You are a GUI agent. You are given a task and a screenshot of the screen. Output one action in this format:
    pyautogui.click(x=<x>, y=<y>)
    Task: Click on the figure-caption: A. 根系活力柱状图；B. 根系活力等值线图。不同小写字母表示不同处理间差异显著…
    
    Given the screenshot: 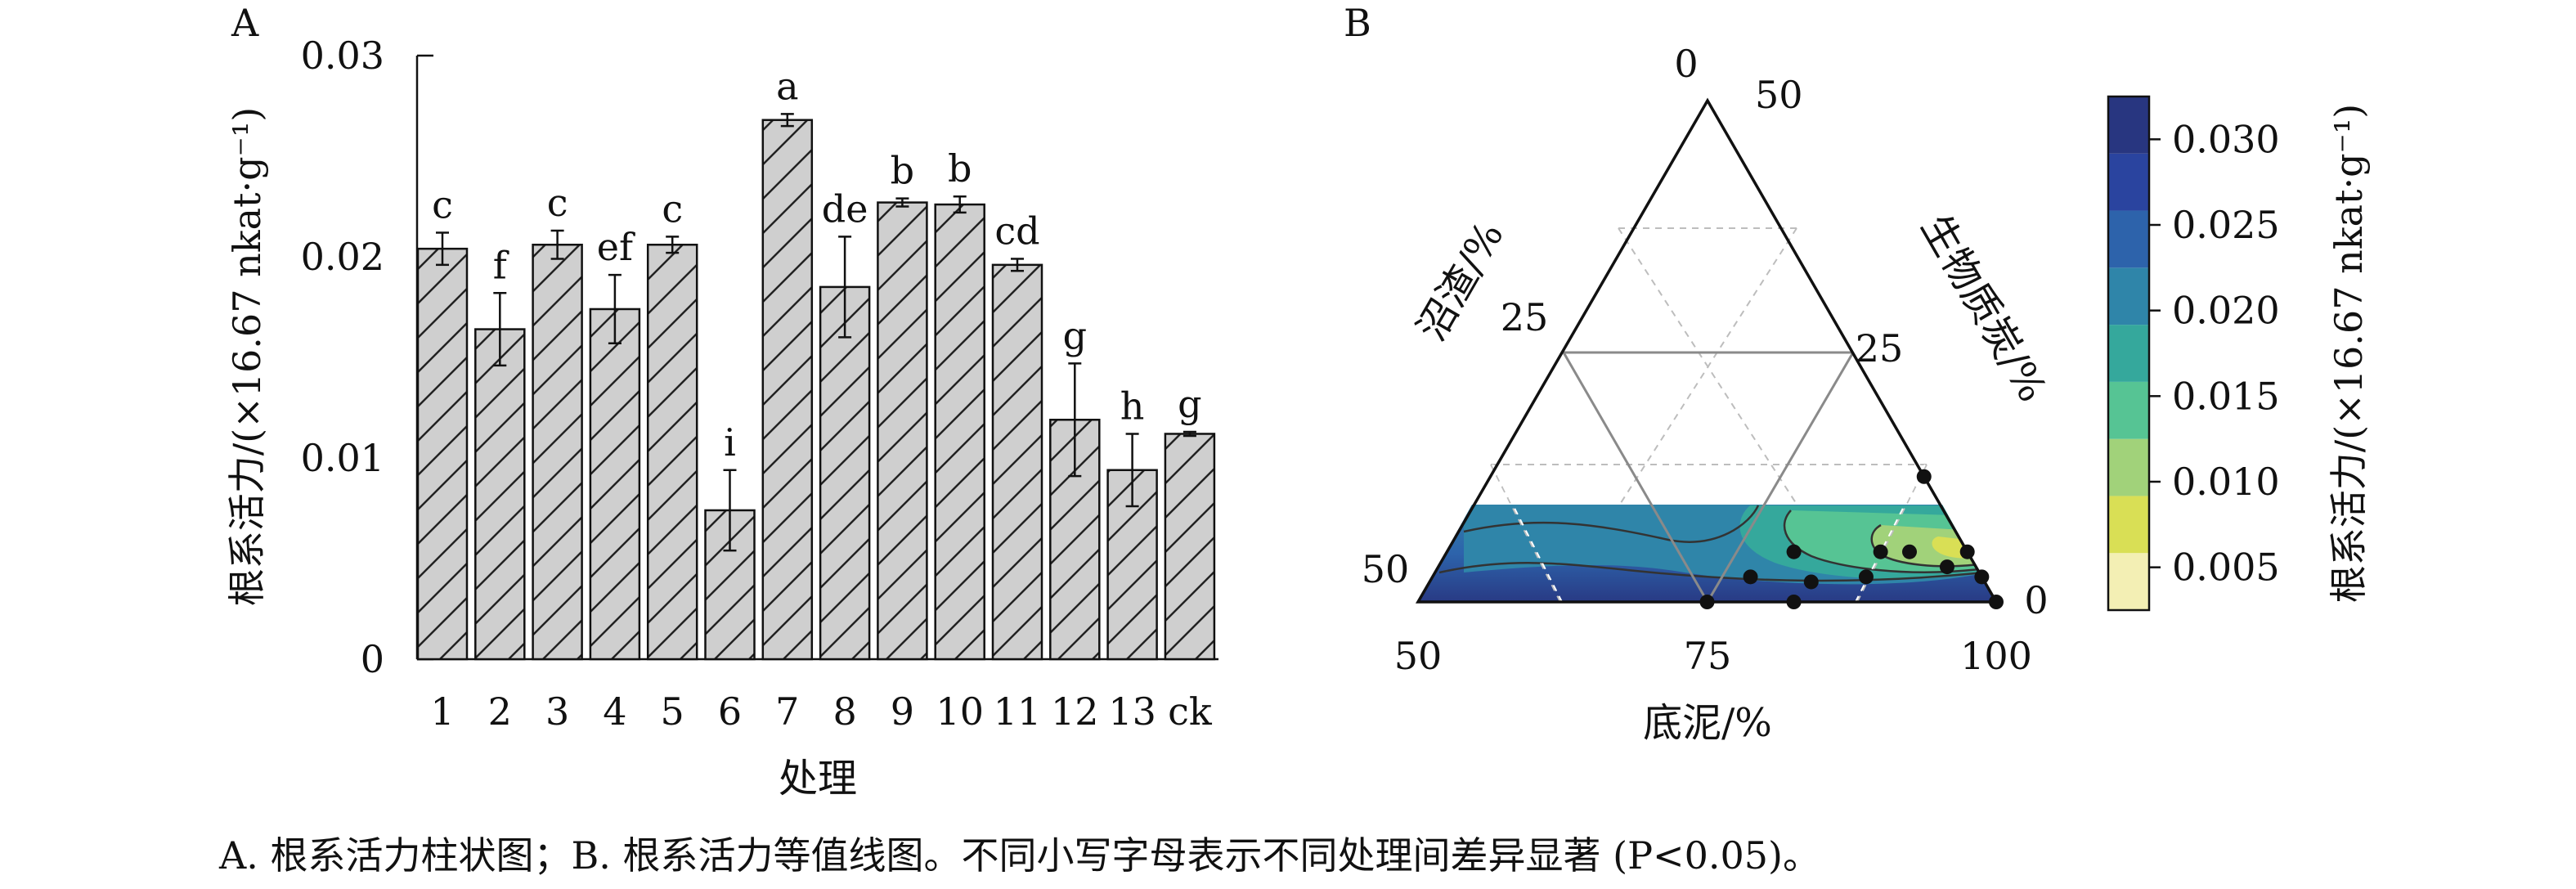 What is the action you would take?
    pyautogui.click(x=1020, y=855)
    